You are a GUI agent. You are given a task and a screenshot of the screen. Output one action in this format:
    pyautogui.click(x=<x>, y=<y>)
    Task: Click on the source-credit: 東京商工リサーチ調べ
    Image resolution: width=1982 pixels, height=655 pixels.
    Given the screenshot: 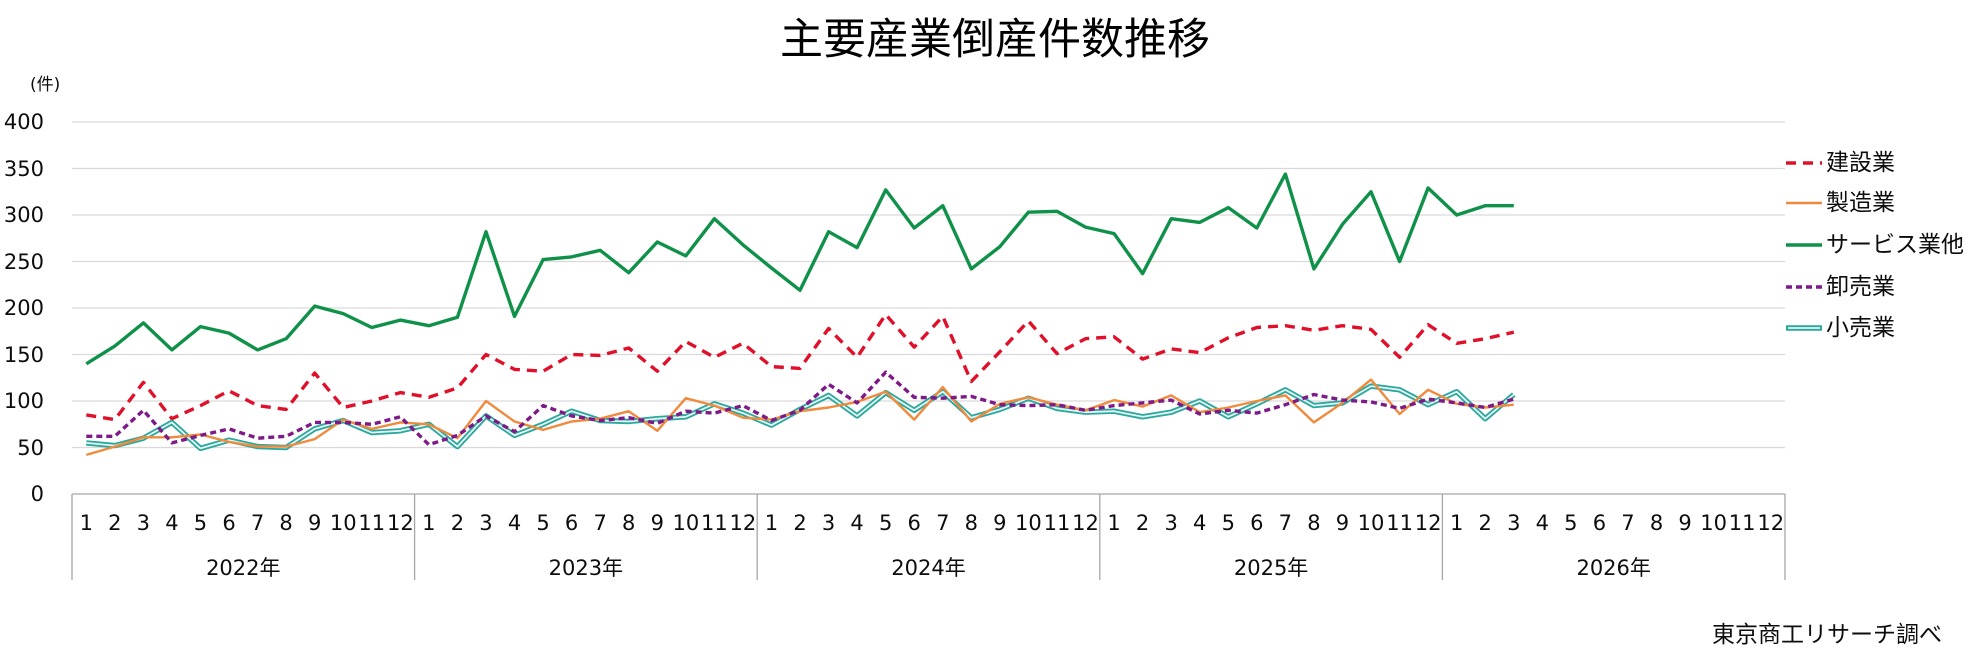 What is the action you would take?
    pyautogui.click(x=1827, y=635)
    